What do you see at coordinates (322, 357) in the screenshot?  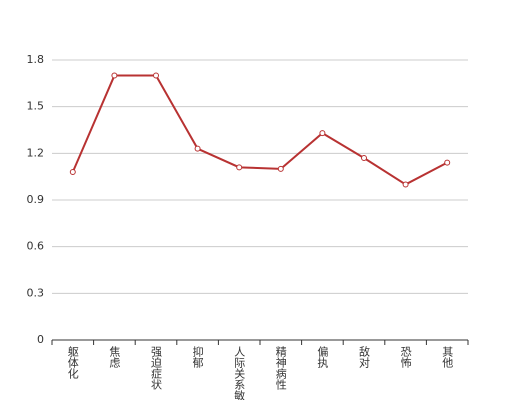 I see `x-tick-label: 偏执` at bounding box center [322, 357].